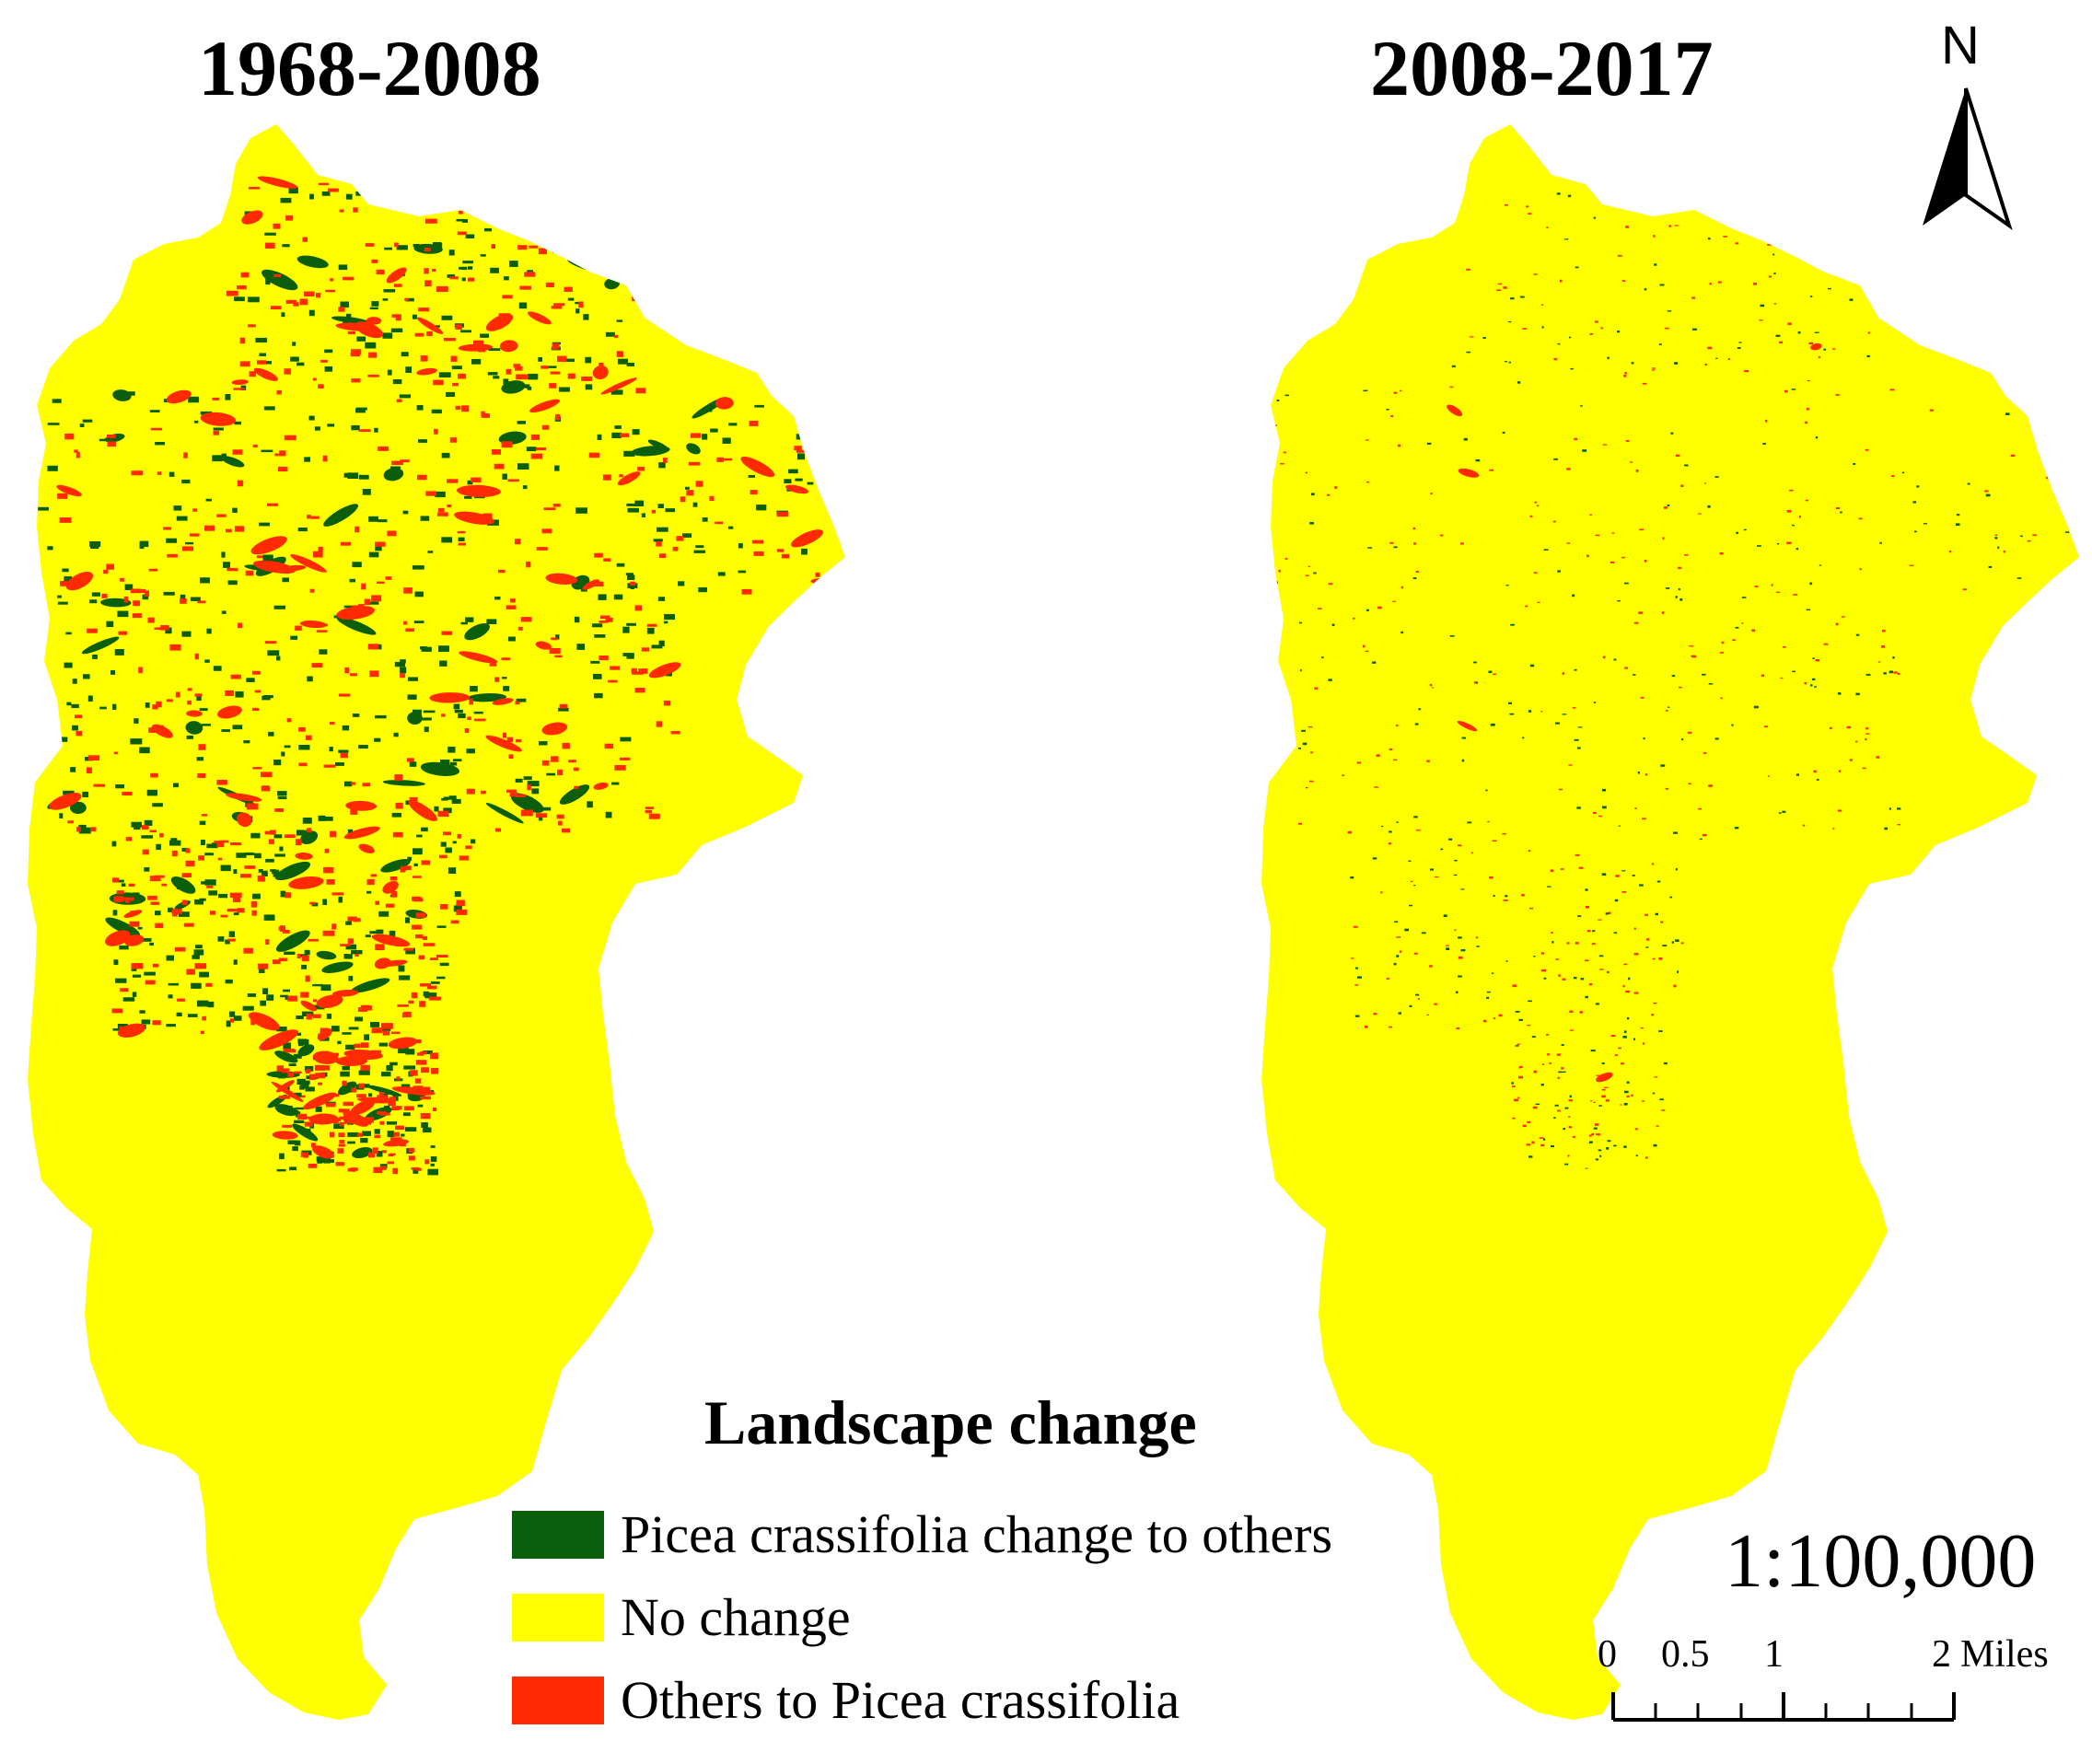 The height and width of the screenshot is (1764, 2092). Describe the element at coordinates (369, 68) in the screenshot. I see `panel-title-1968-2008: 1968-2008` at that location.